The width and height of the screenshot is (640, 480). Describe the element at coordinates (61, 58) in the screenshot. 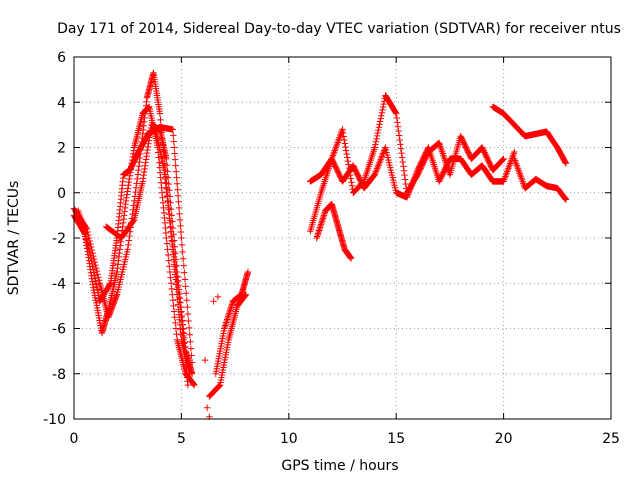

I see `y-tick-label: 6` at that location.